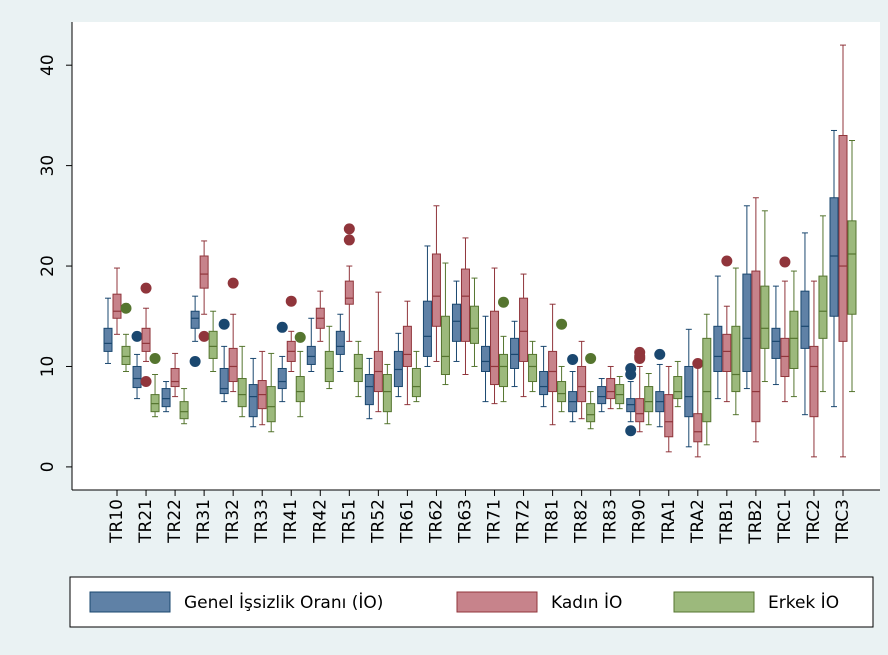 This screenshot has width=888, height=655. What do you see at coordinates (495, 521) in the screenshot?
I see `x-tick-label: TR71` at bounding box center [495, 521].